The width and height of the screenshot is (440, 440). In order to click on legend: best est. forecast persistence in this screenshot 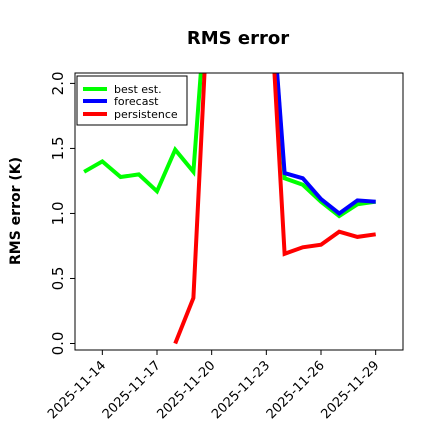, I will do `click(132, 100)`.